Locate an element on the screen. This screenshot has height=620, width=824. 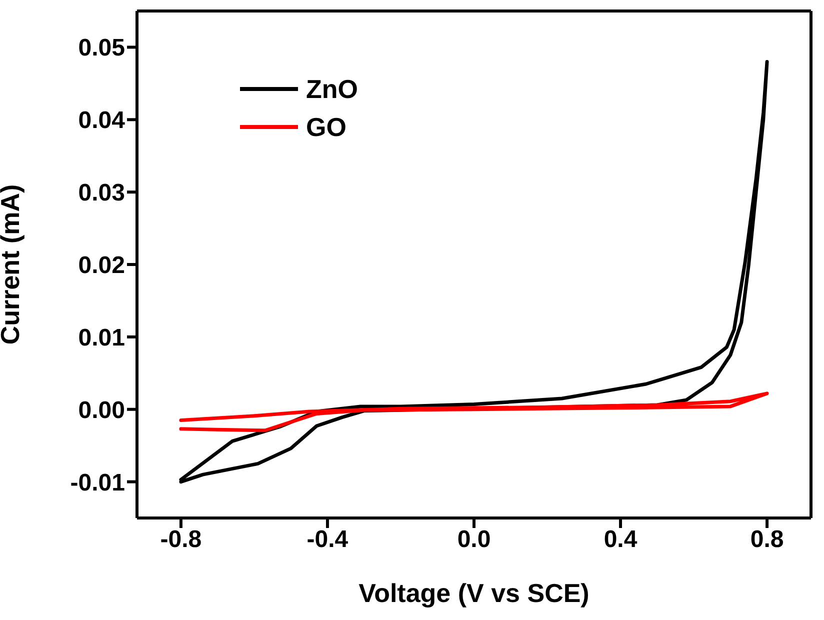
x-tick-label: 0.8 is located at coordinates (767, 540).